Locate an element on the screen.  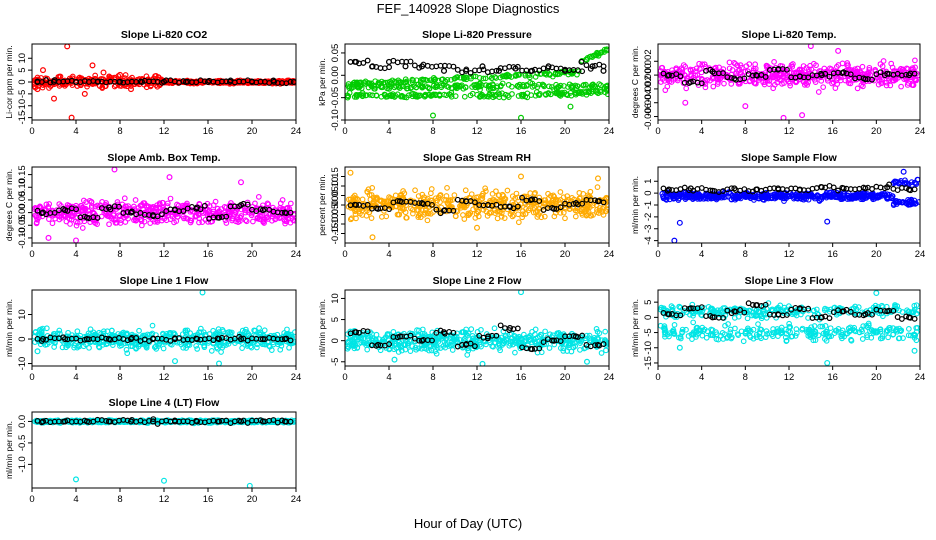
y-tick-label: 0 is located at coordinates (22, 338).